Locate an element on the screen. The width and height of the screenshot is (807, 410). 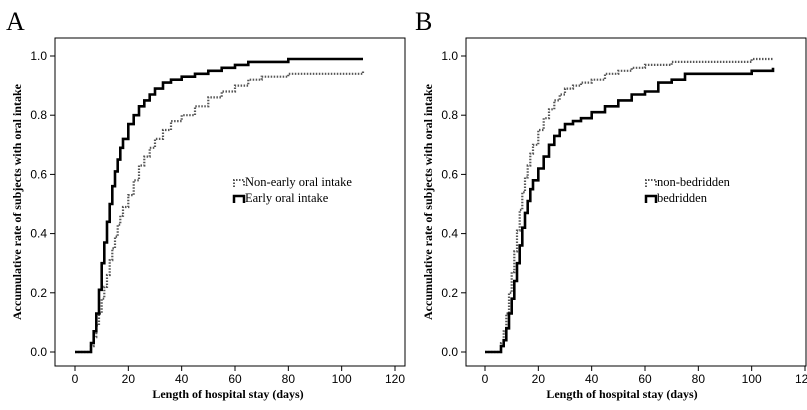
panel-a-label: A is located at coordinates (15, 21).